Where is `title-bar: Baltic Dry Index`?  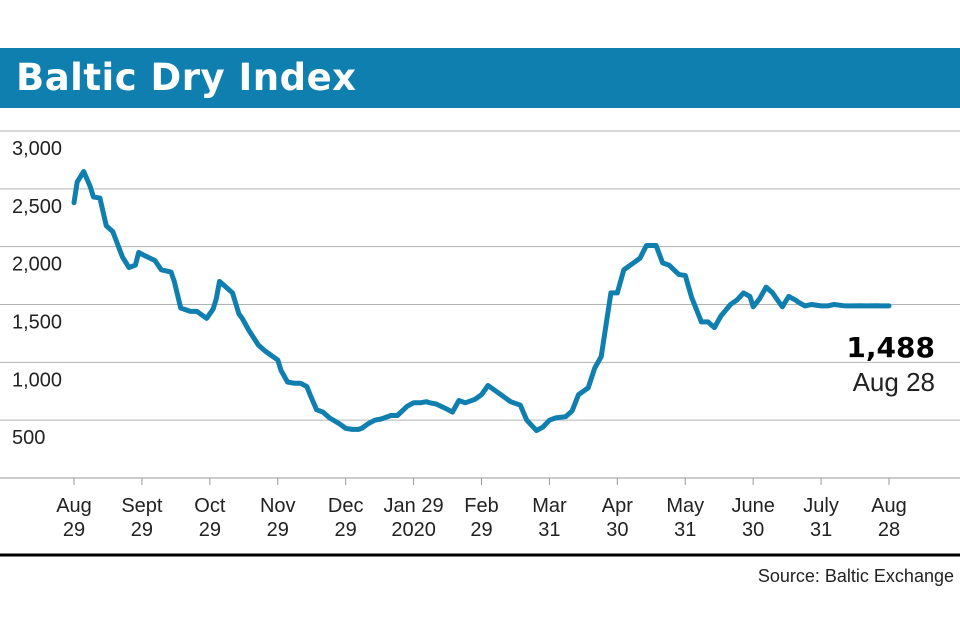 title-bar: Baltic Dry Index is located at coordinates (480, 78).